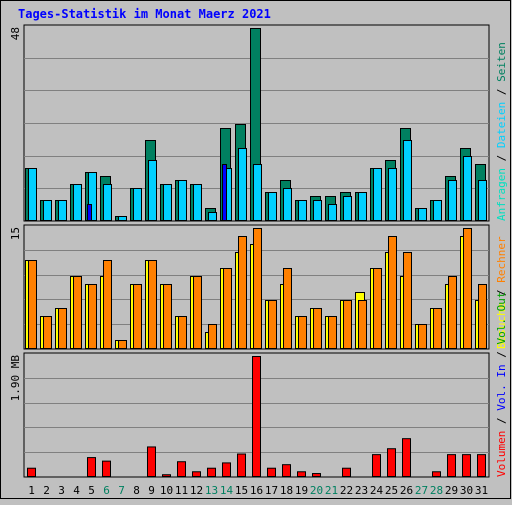  What do you see at coordinates (136, 490) in the screenshot?
I see `x-tick-label: 8` at bounding box center [136, 490].